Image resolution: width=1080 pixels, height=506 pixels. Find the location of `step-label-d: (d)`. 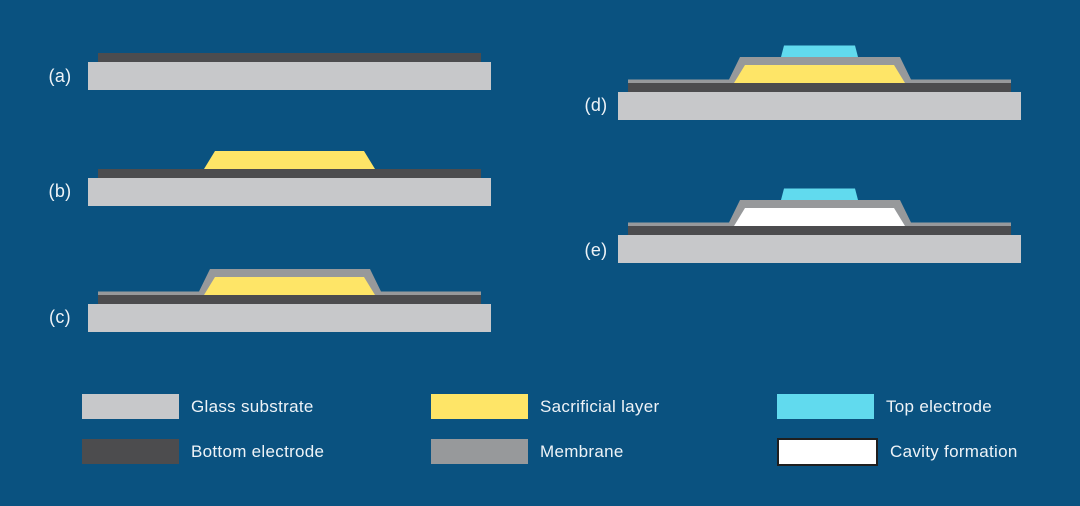

step-label-d: (d) is located at coordinates (596, 105).